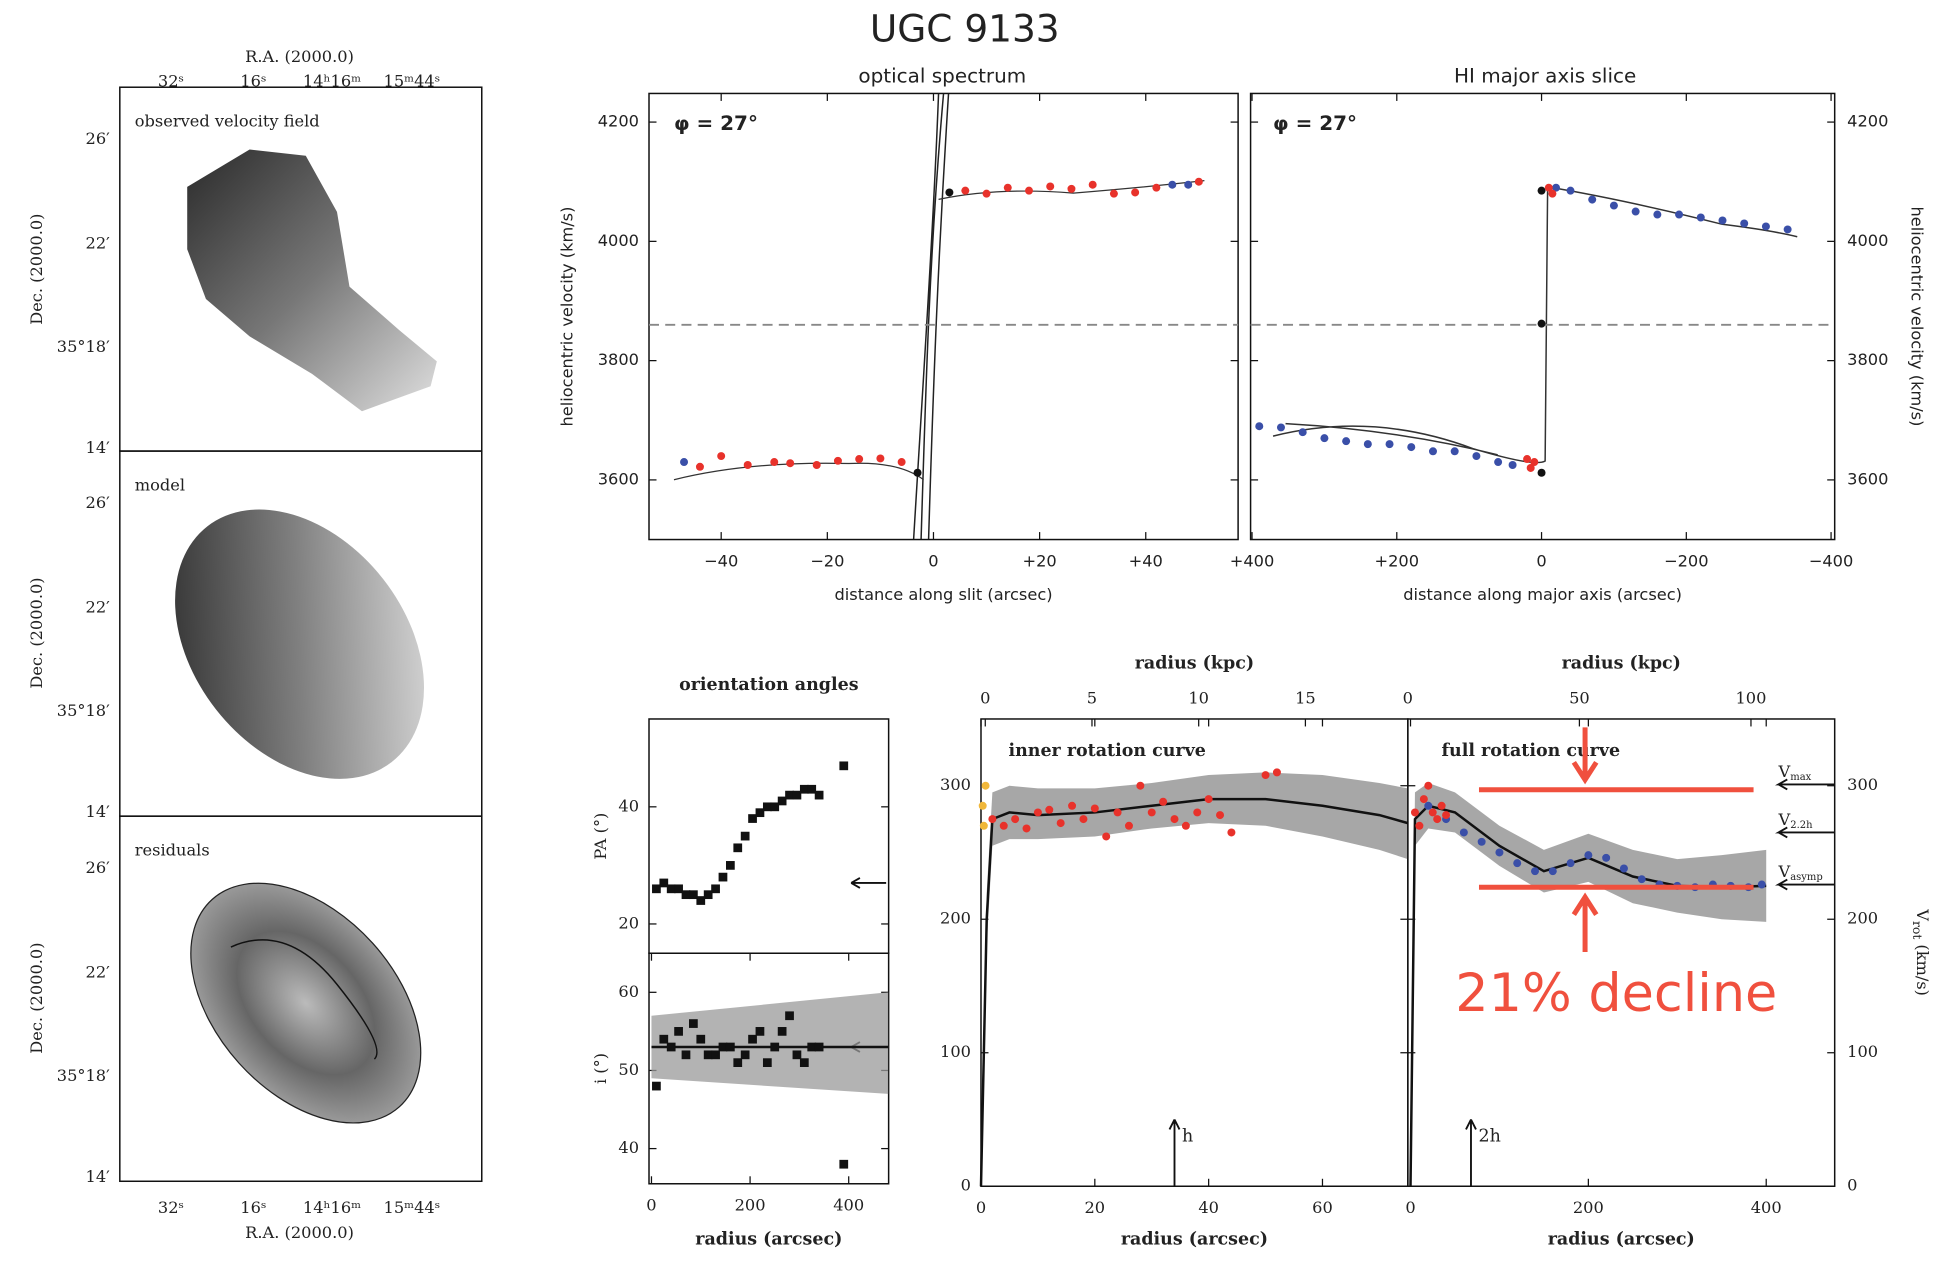 The width and height of the screenshot is (1957, 1266). What do you see at coordinates (1867, 121) in the screenshot?
I see `y-tick-label: 4200` at bounding box center [1867, 121].